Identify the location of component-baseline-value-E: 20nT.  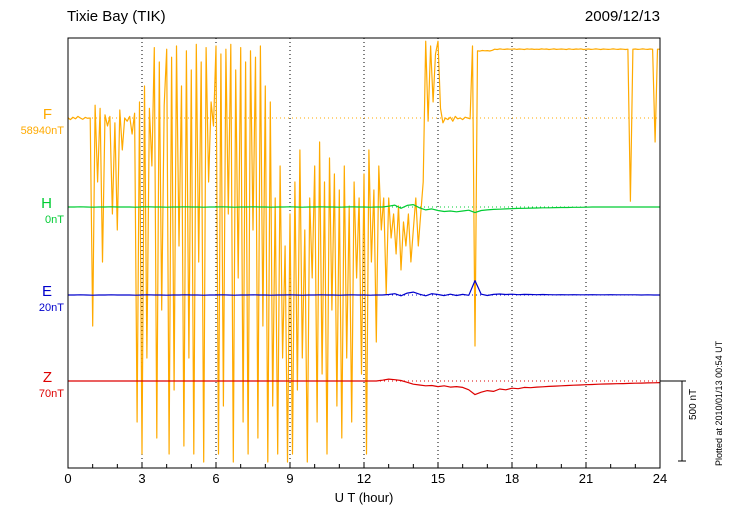
(51, 308).